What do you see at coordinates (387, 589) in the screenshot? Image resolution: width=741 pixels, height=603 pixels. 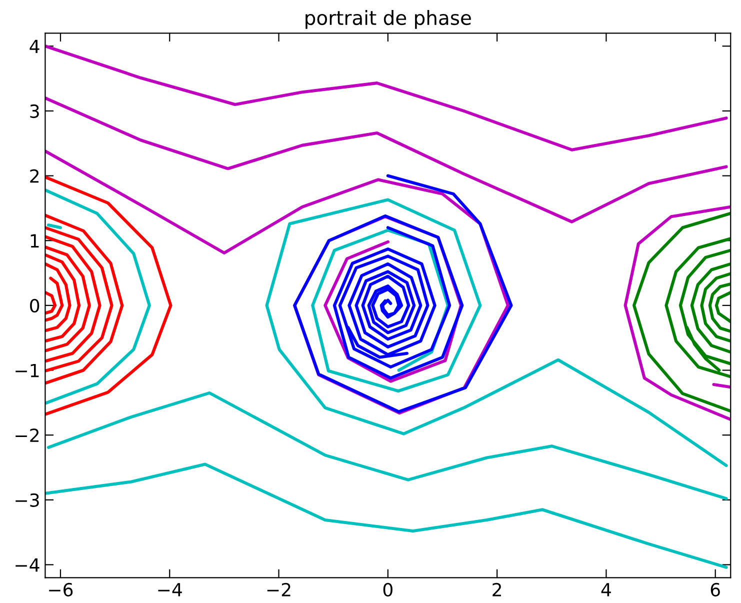 I see `x-tick-label: 0` at bounding box center [387, 589].